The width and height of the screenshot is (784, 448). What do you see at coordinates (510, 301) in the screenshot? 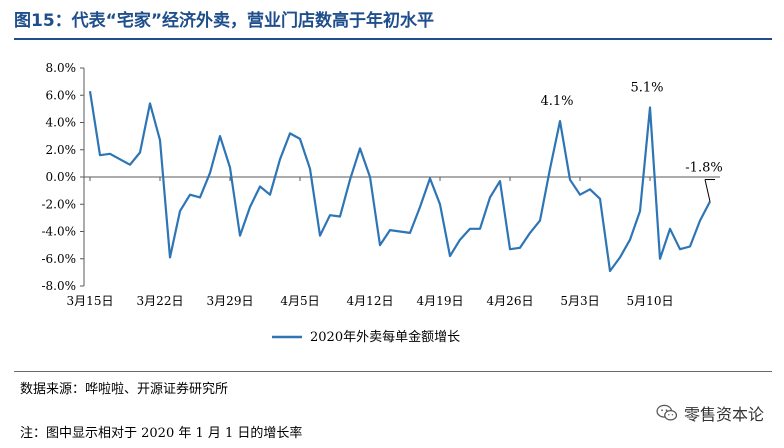
I see `x-tick-label: 4月26日` at bounding box center [510, 301].